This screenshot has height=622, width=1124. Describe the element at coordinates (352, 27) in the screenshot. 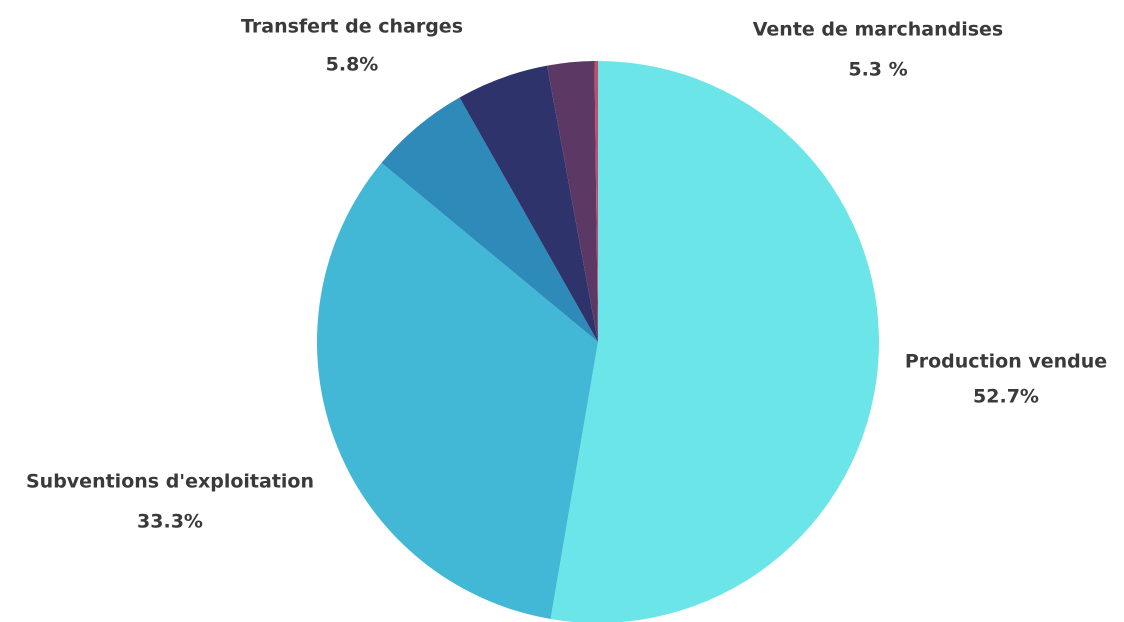

I see `slice-label: Transfert de charges` at that location.